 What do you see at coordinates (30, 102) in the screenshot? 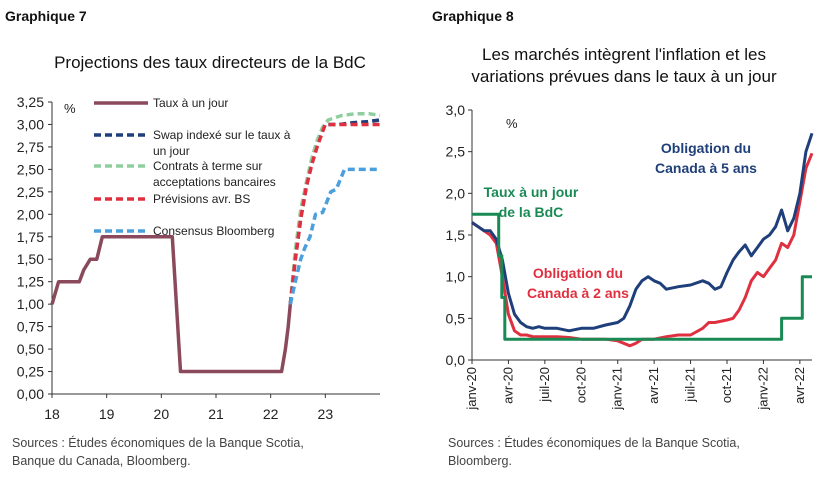
I see `y-tick-label-left: 3,25` at bounding box center [30, 102].